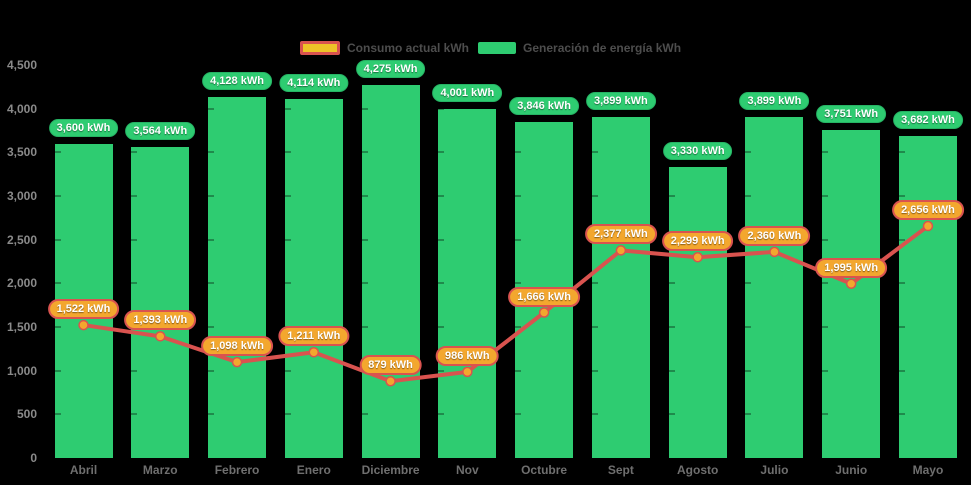  Describe the element at coordinates (544, 470) in the screenshot. I see `x-axis-label: Octubre` at that location.